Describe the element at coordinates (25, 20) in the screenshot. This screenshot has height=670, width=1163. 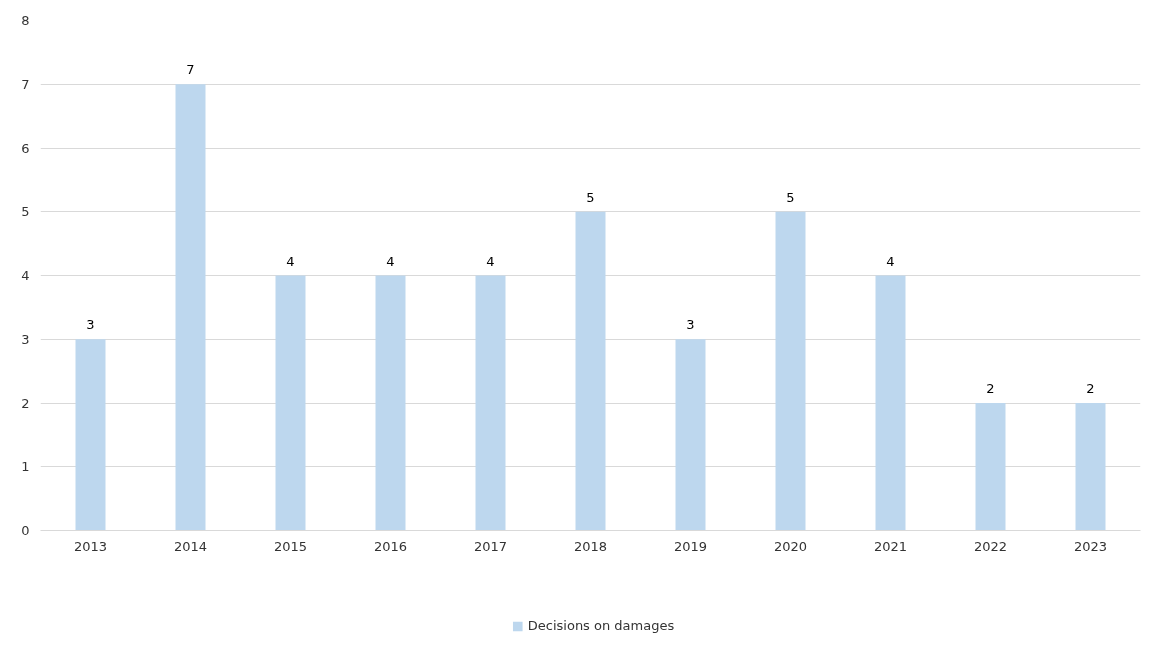
I see `y-tick-label: 8` at that location.